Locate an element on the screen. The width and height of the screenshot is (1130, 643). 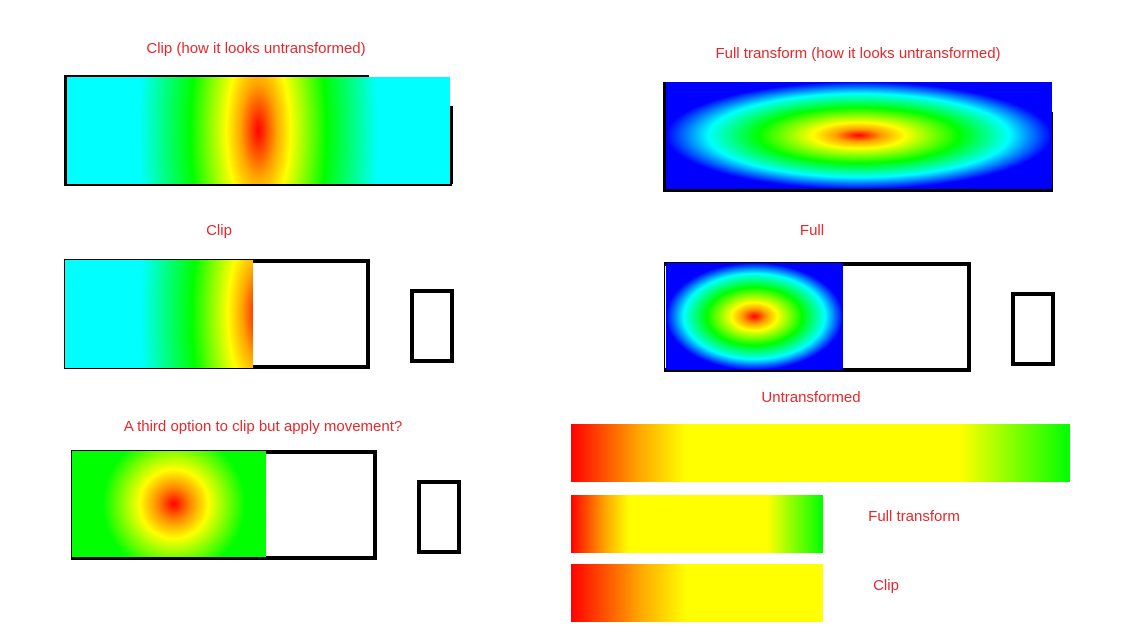
scaled-gradient-rect is located at coordinates (754, 316).